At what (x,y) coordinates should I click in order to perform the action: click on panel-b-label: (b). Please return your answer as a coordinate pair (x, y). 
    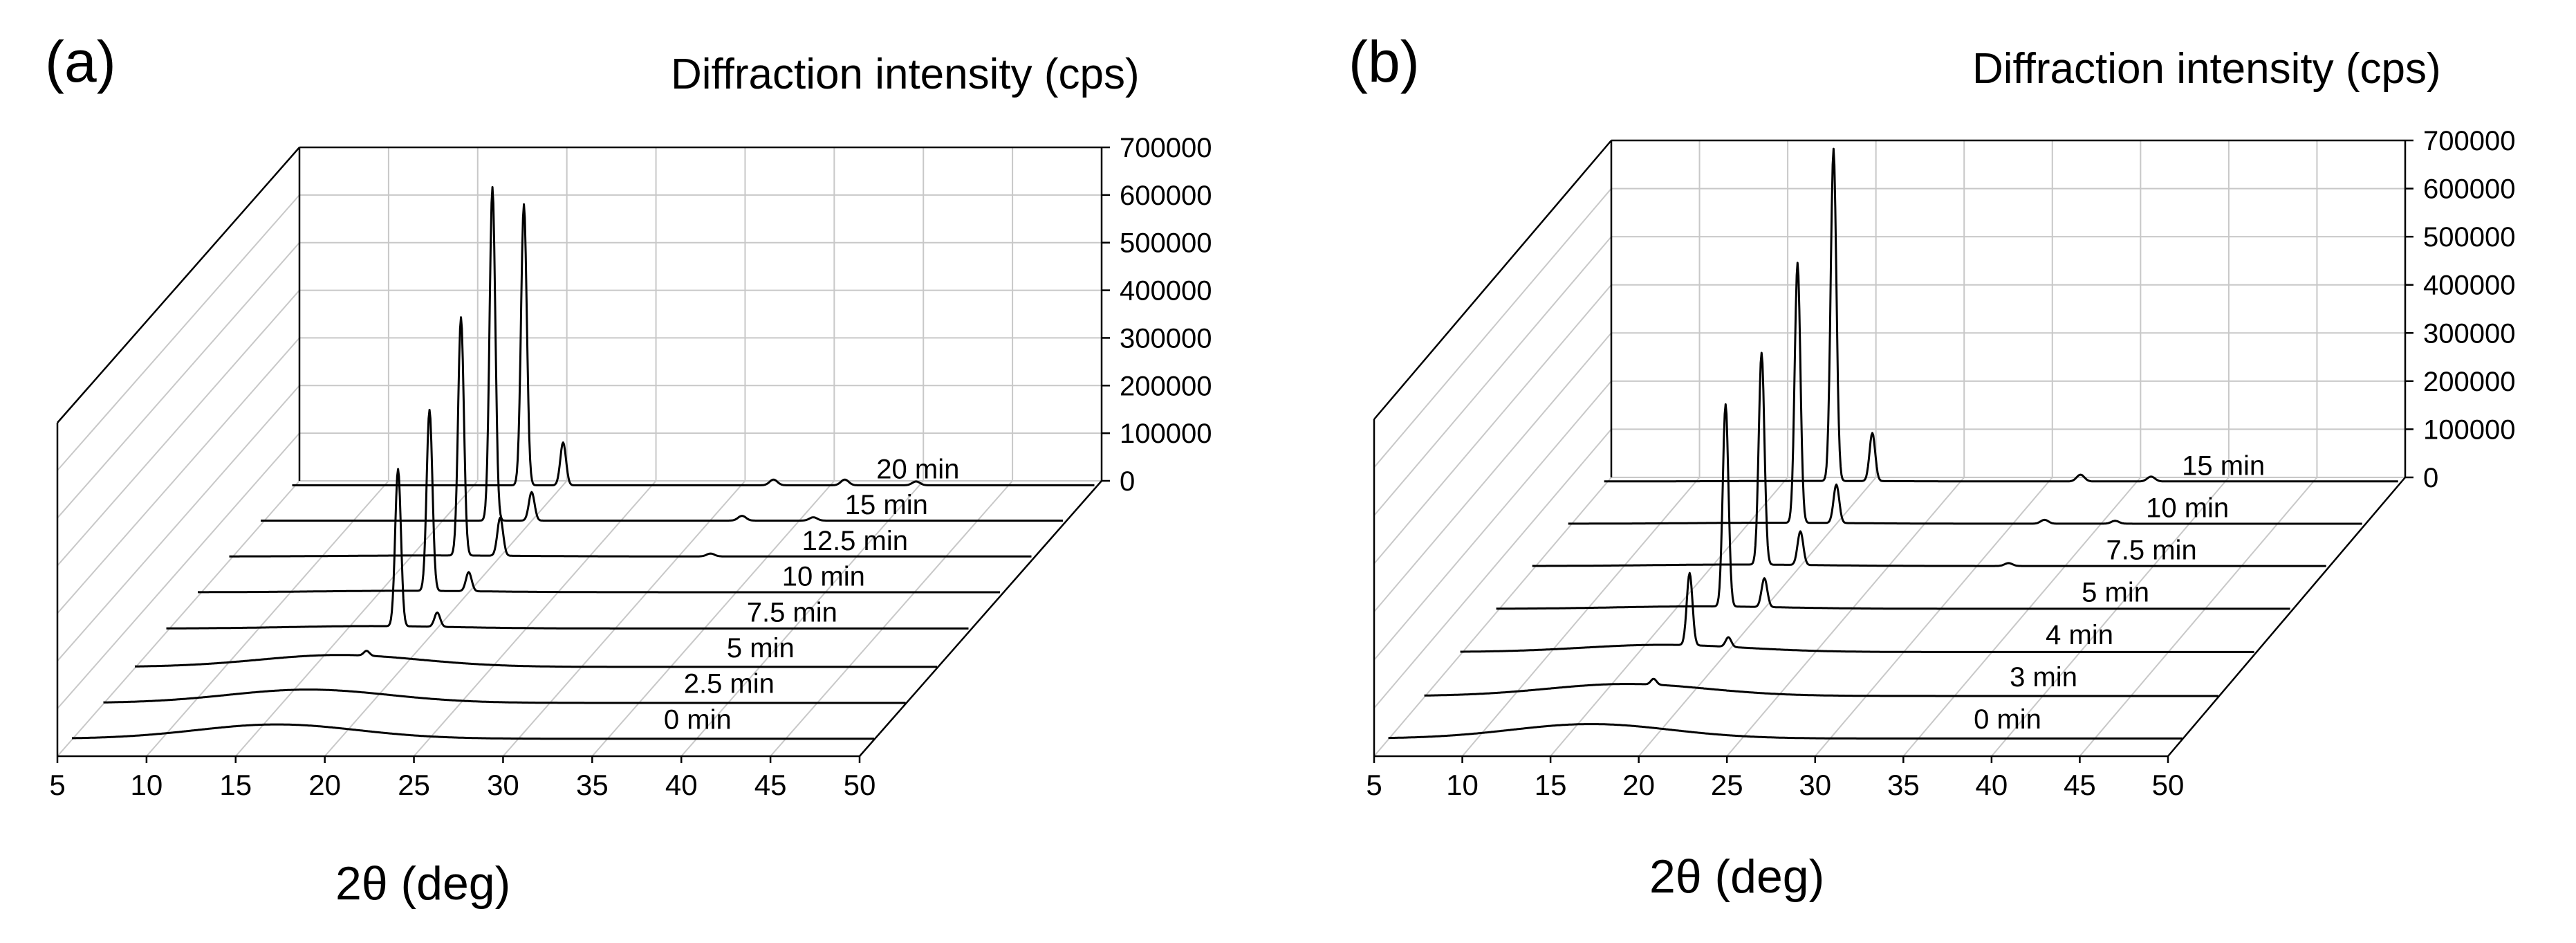
    Looking at the image, I should click on (1384, 62).